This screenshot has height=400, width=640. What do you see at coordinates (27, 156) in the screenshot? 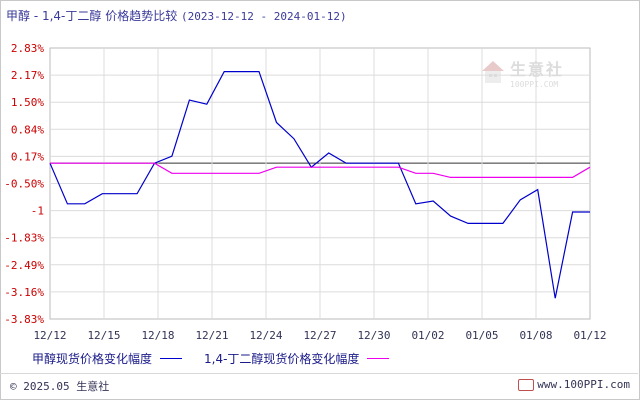
I see `y-tick-label: 0.17%` at bounding box center [27, 156].